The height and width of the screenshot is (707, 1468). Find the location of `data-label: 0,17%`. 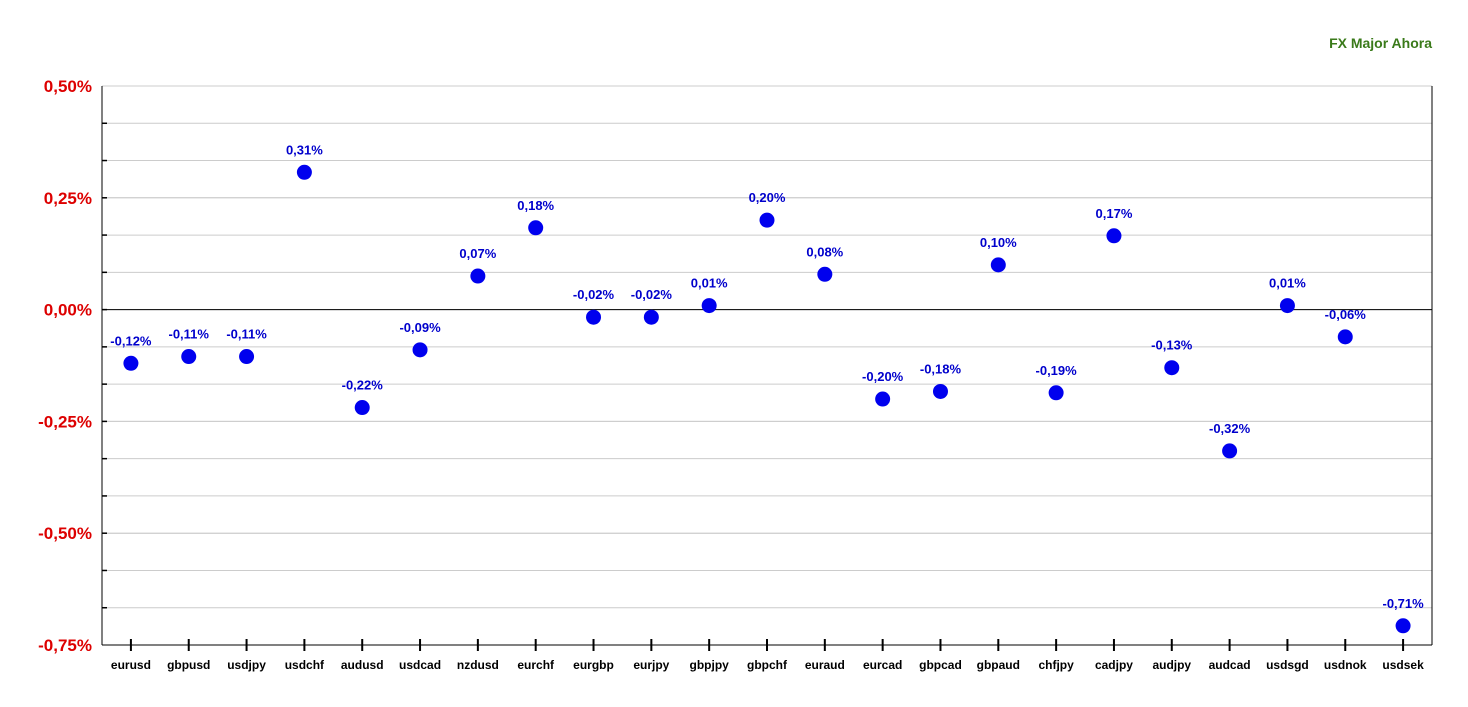

data-label: 0,17% is located at coordinates (1114, 213).